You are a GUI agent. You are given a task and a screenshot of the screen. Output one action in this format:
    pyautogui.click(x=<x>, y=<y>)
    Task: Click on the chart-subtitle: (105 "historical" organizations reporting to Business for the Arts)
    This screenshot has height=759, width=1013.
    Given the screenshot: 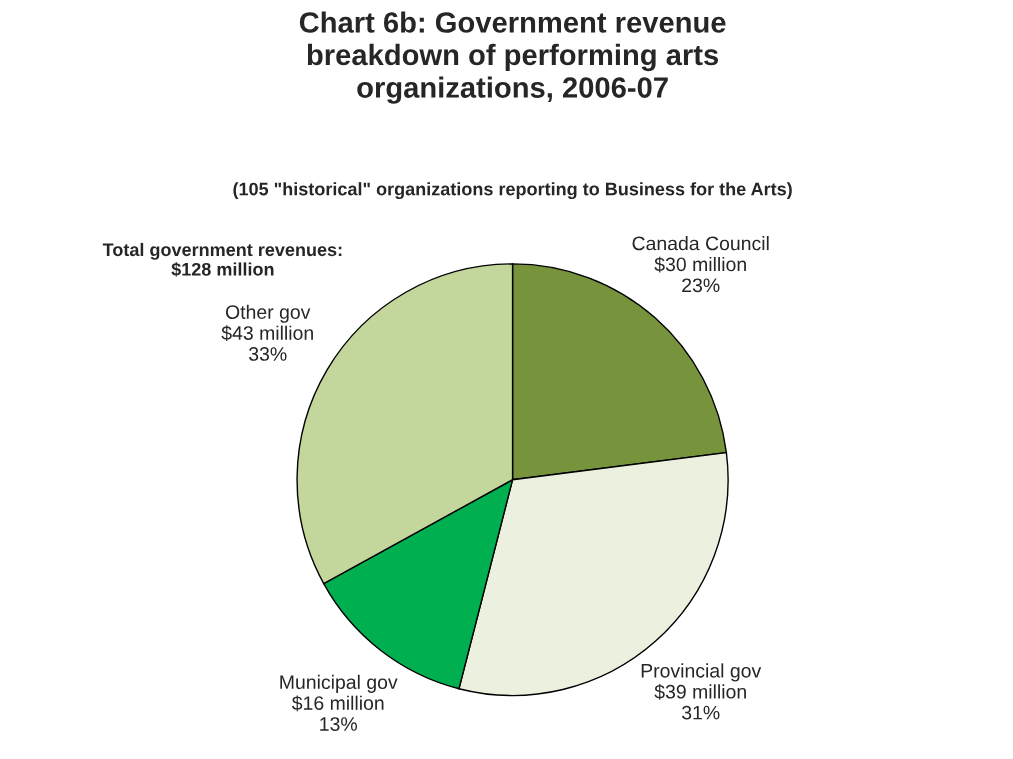 What is the action you would take?
    pyautogui.click(x=512, y=191)
    